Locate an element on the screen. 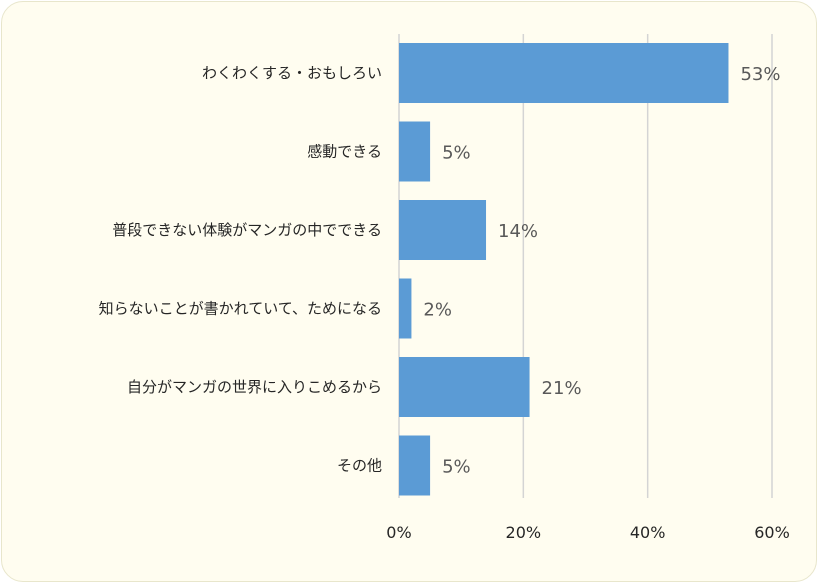 This screenshot has height=585, width=820. data-label: 2% is located at coordinates (437, 310).